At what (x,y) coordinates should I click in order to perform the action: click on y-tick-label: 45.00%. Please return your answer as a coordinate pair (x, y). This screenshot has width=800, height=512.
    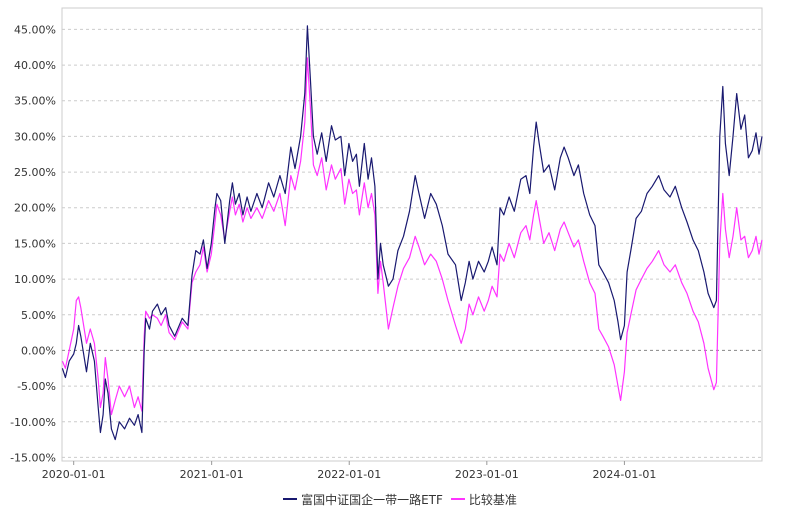
    Looking at the image, I should click on (35, 29).